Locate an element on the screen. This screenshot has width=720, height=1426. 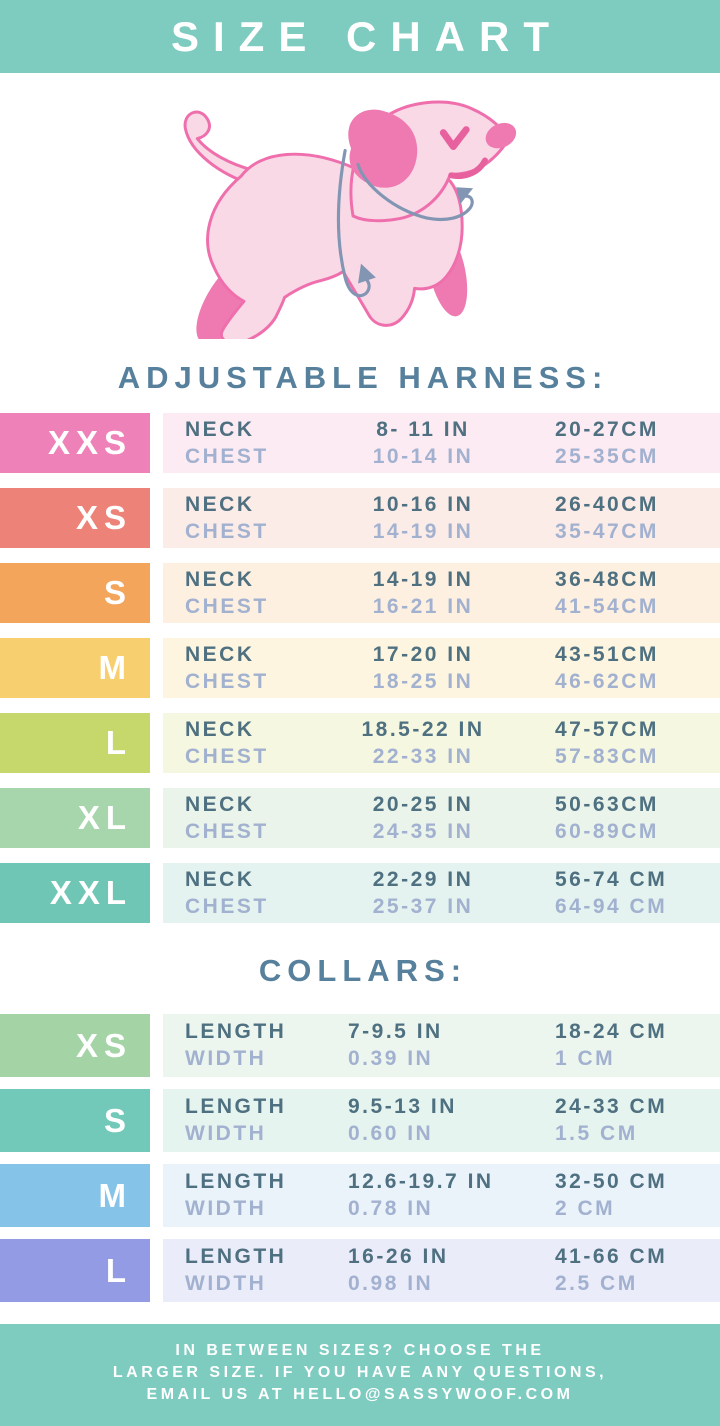
measure-value-cm: 50-63CM is located at coordinates (607, 804).